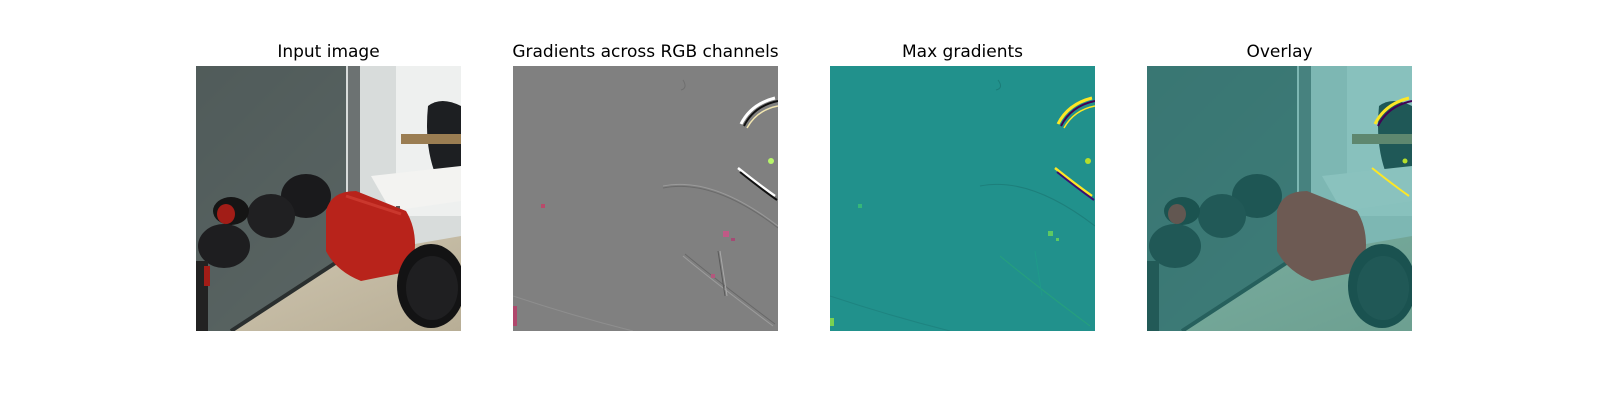  I want to click on overlay-title: Overlay, so click(1279, 52).